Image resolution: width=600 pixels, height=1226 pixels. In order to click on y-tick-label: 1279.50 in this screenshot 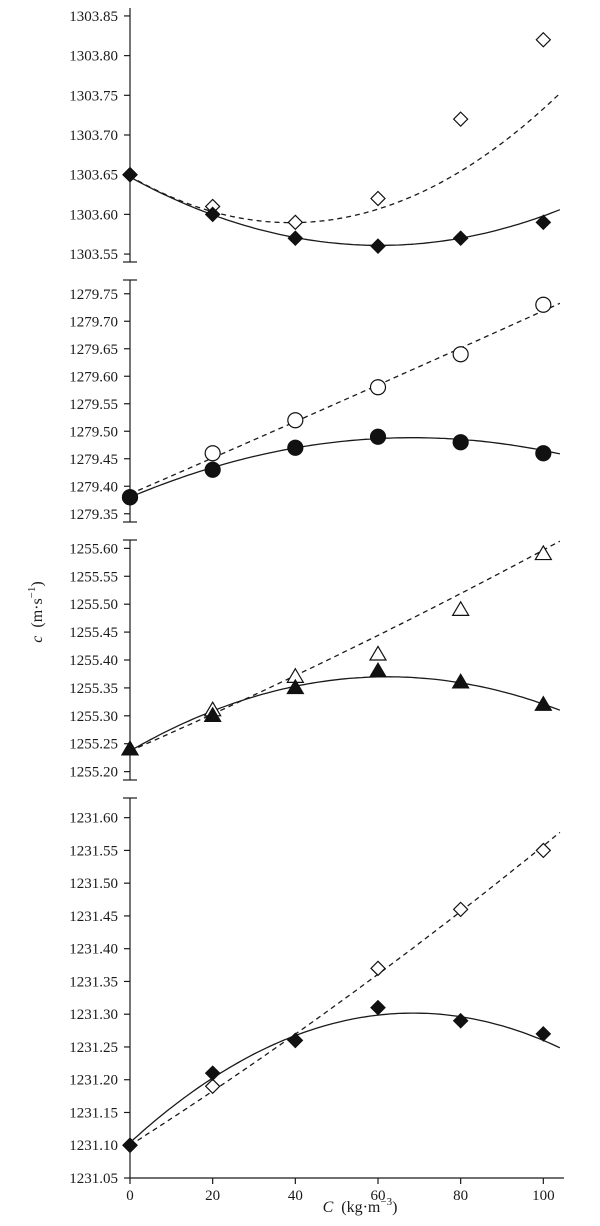, I will do `click(93, 432)`.